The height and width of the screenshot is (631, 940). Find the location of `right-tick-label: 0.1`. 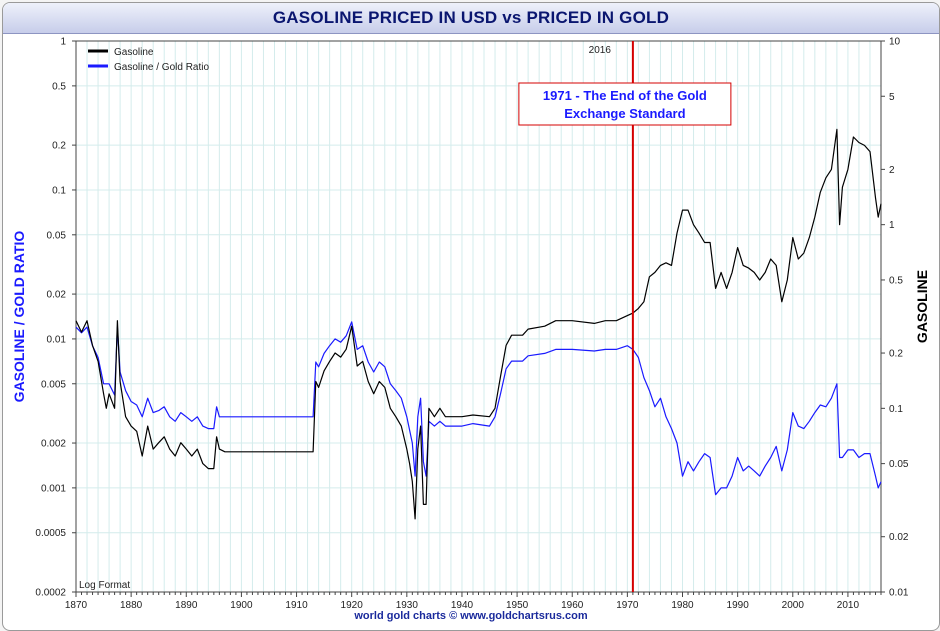

right-tick-label: 0.1 is located at coordinates (896, 409).